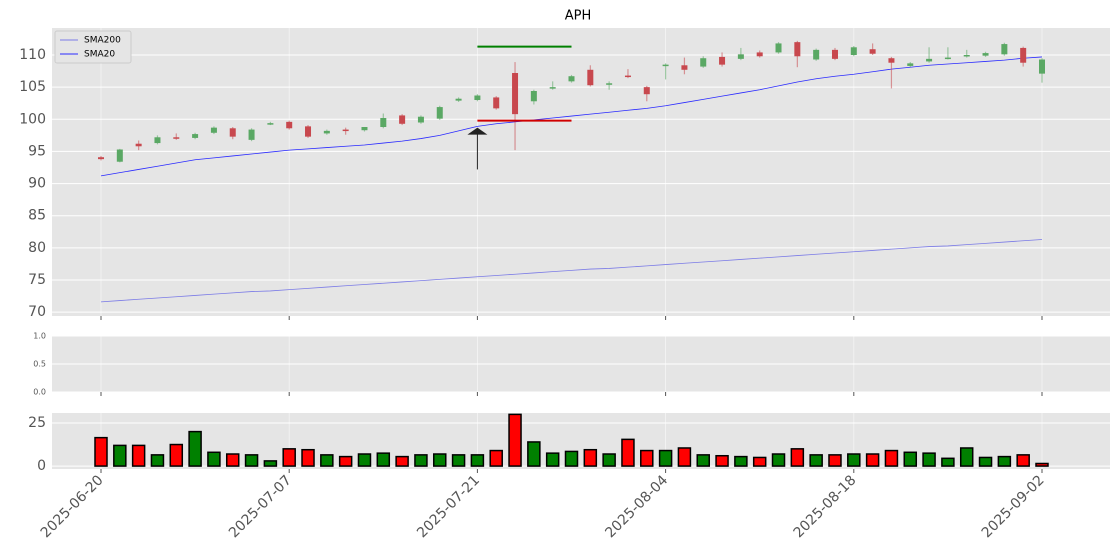  What do you see at coordinates (102, 41) in the screenshot?
I see `legend-label: SMA200` at bounding box center [102, 41].